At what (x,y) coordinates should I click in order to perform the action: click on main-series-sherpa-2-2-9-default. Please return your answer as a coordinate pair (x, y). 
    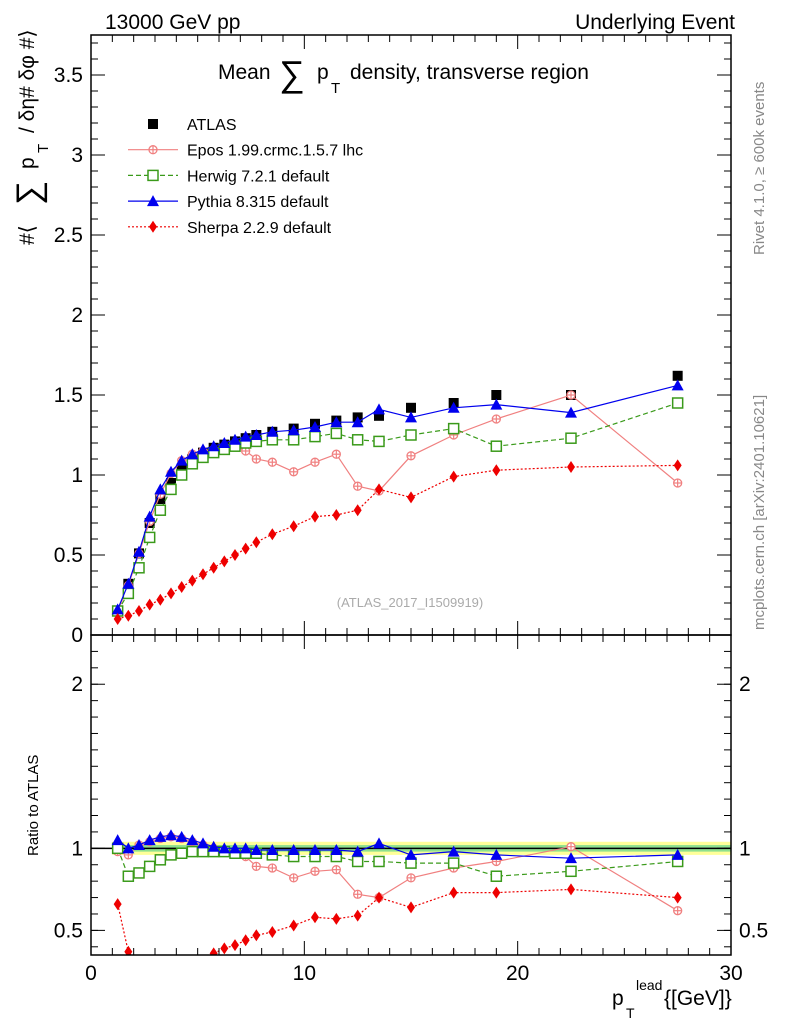
    Looking at the image, I should click on (397, 542).